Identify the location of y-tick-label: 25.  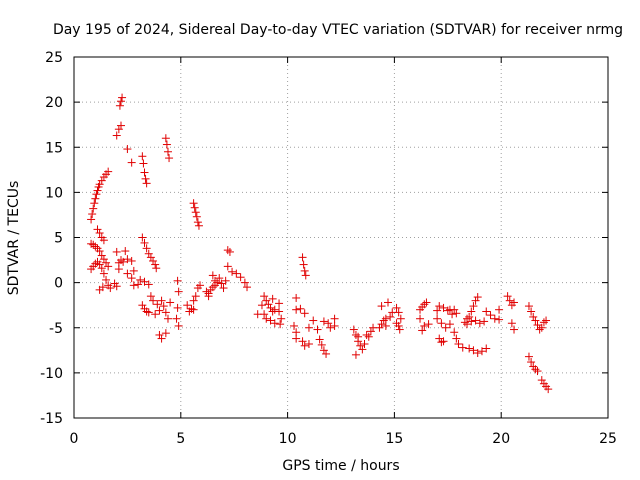
(54, 58).